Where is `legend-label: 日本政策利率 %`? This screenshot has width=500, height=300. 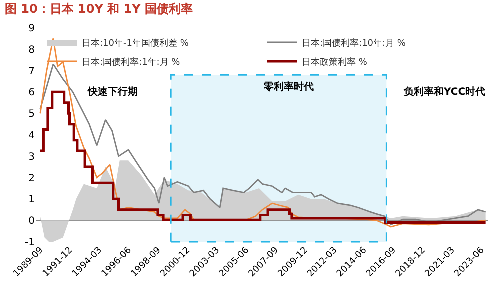
legend-label: 日本政策利率 % is located at coordinates (335, 62).